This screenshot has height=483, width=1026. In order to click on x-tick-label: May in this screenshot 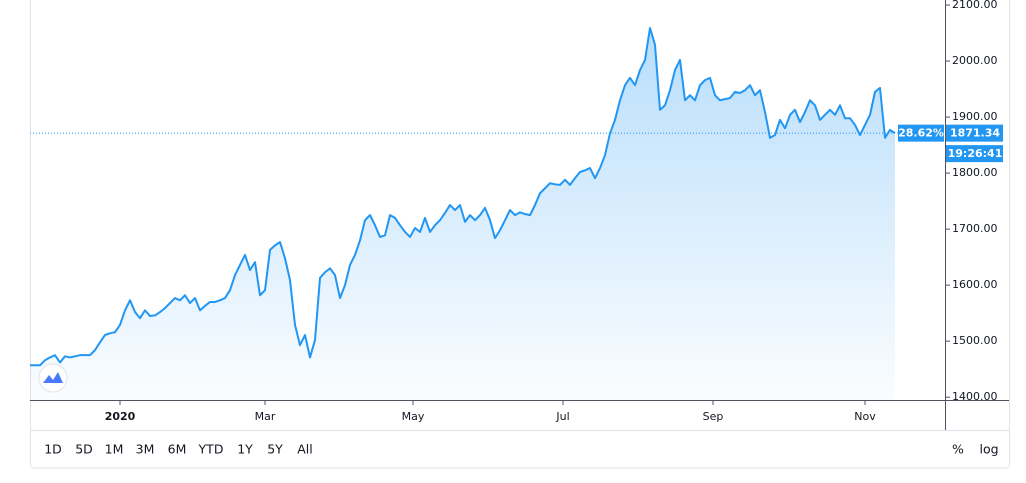, I will do `click(413, 416)`.